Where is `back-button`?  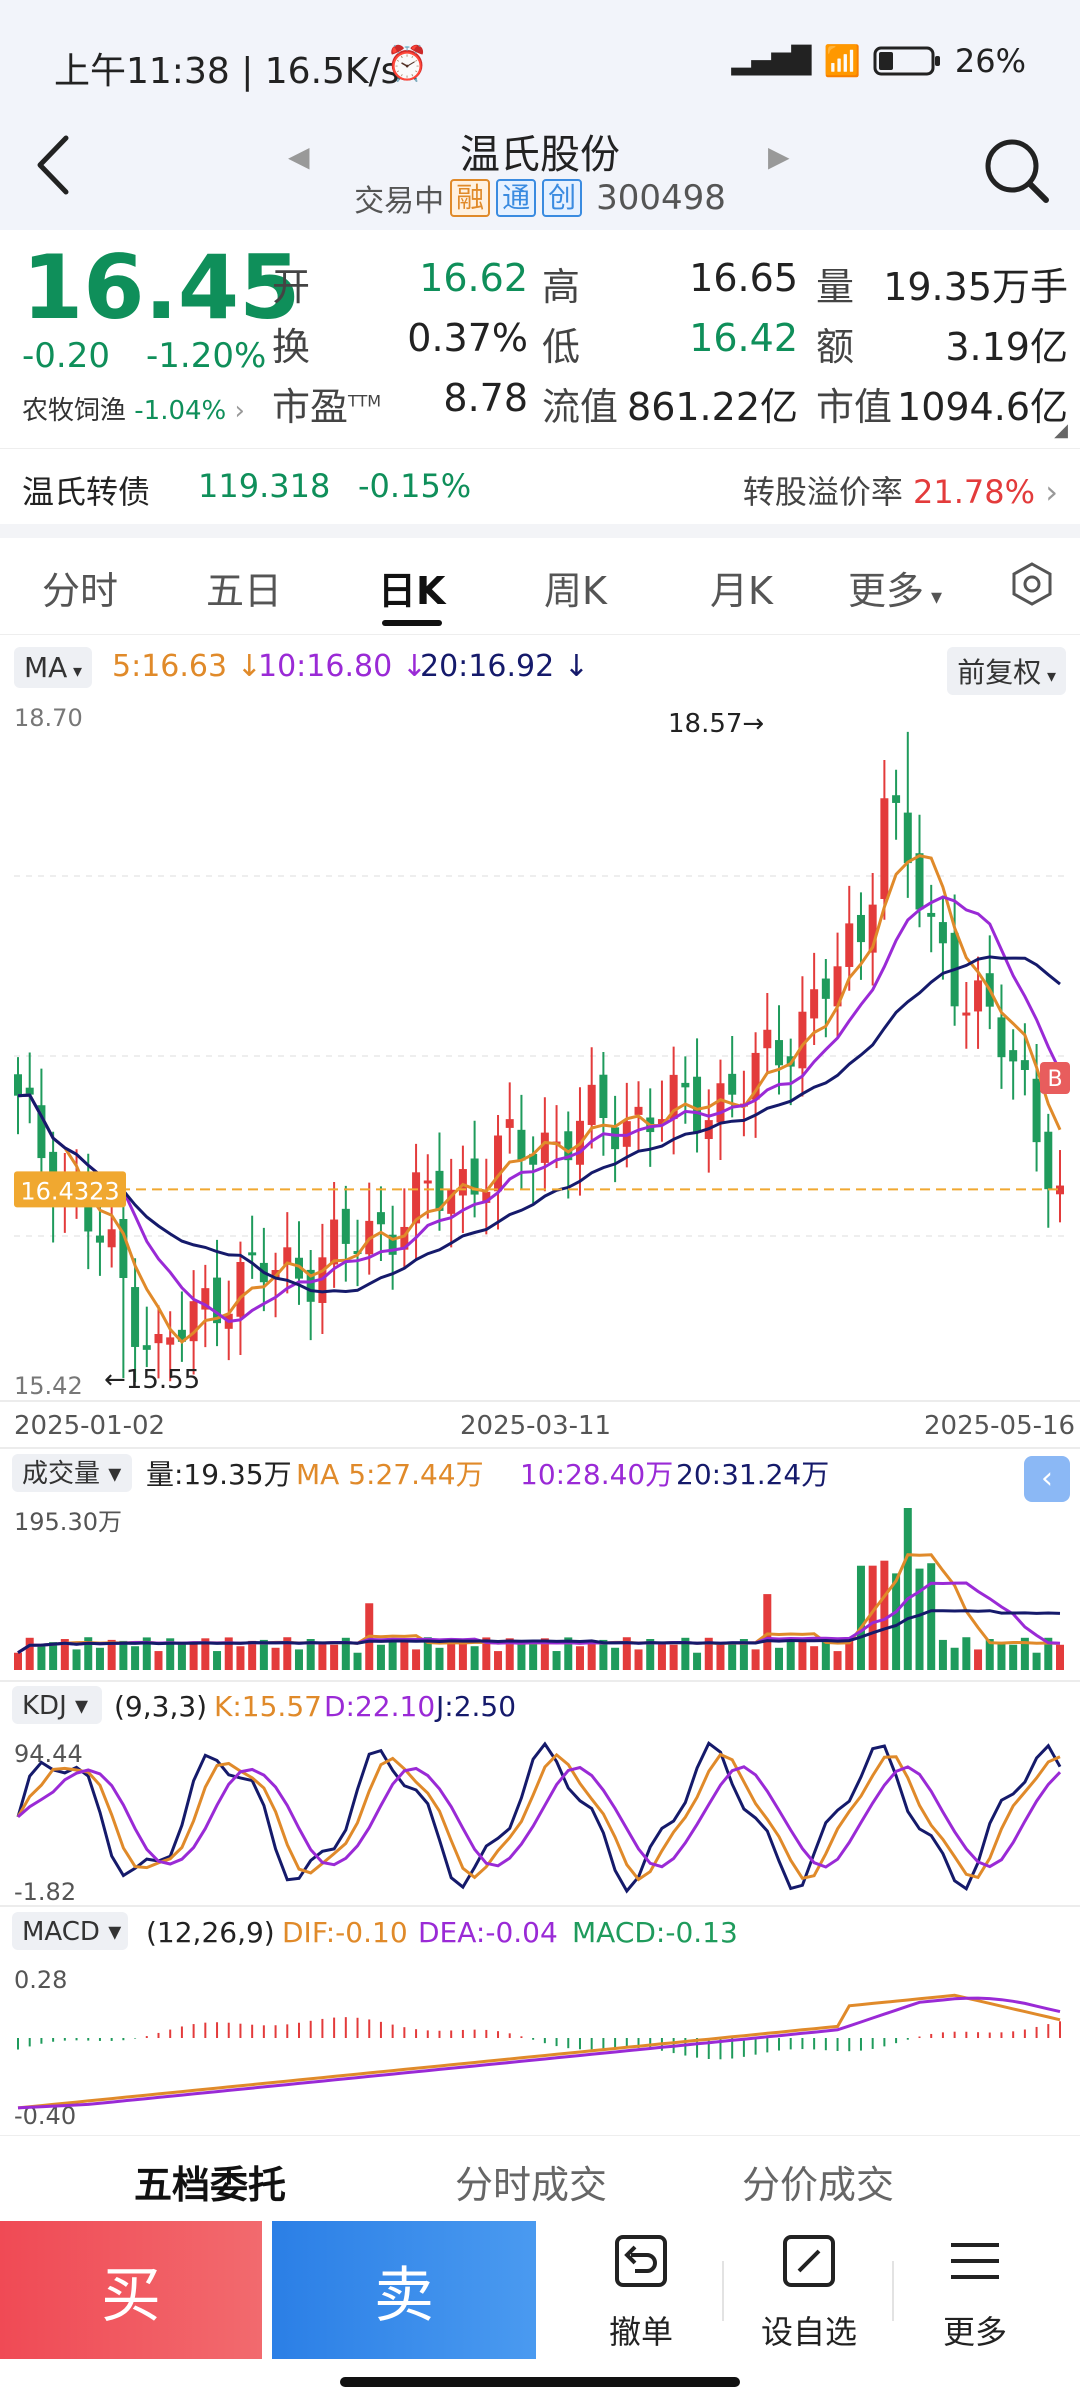 back-button is located at coordinates (53, 170).